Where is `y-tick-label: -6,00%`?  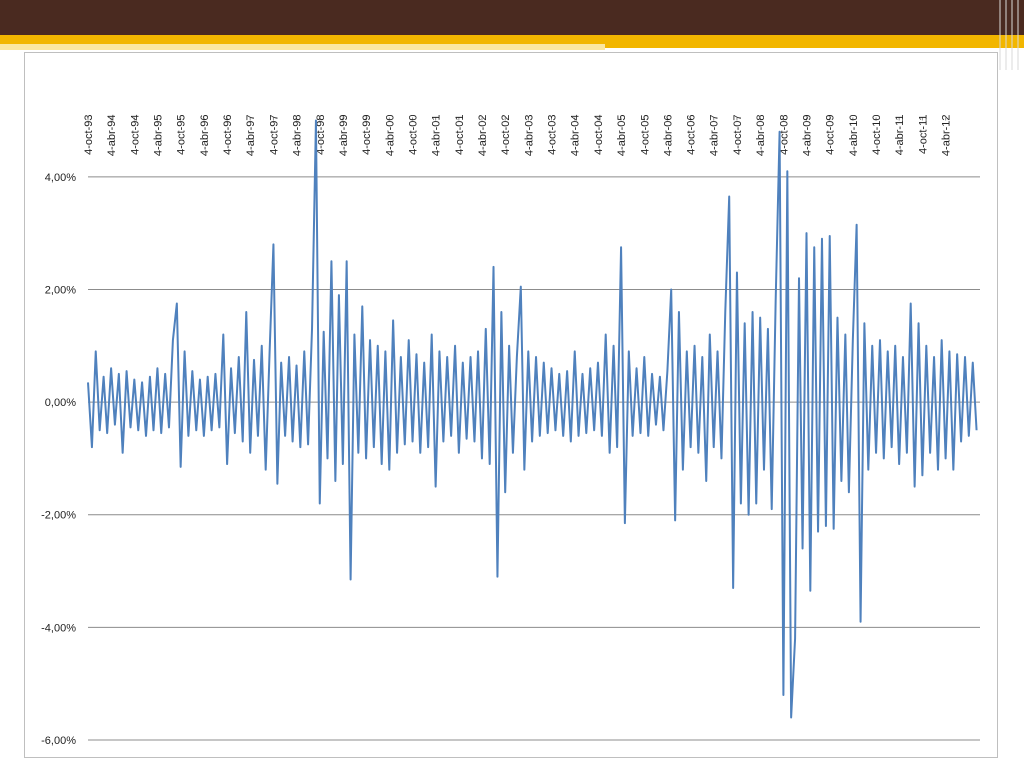 y-tick-label: -6,00% is located at coordinates (58, 741).